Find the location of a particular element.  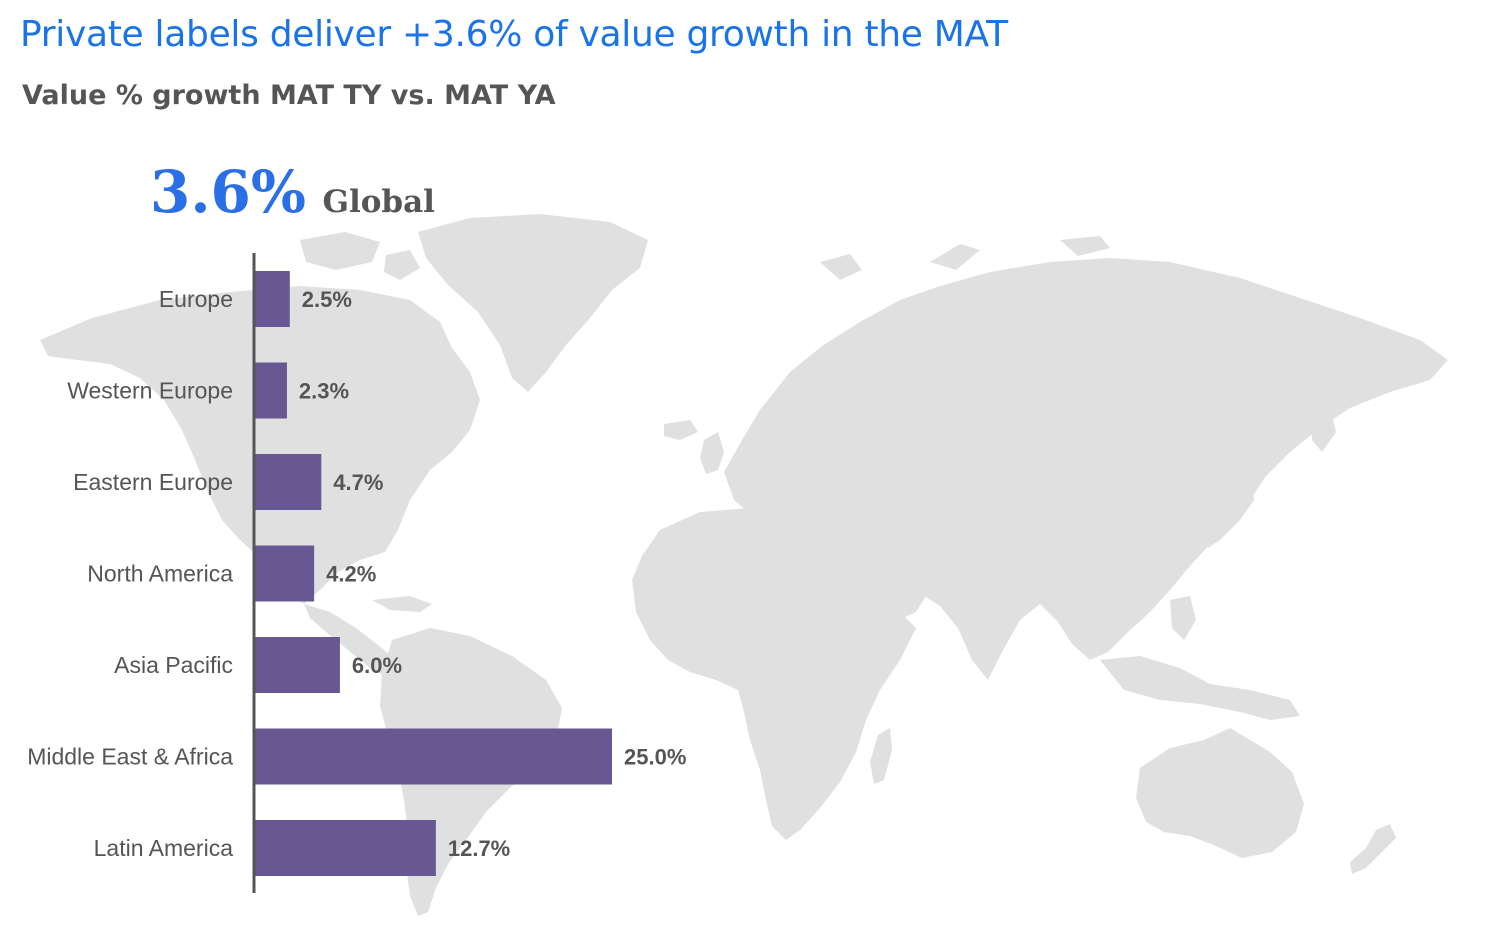

category-label-2: Eastern Europe is located at coordinates (153, 482).